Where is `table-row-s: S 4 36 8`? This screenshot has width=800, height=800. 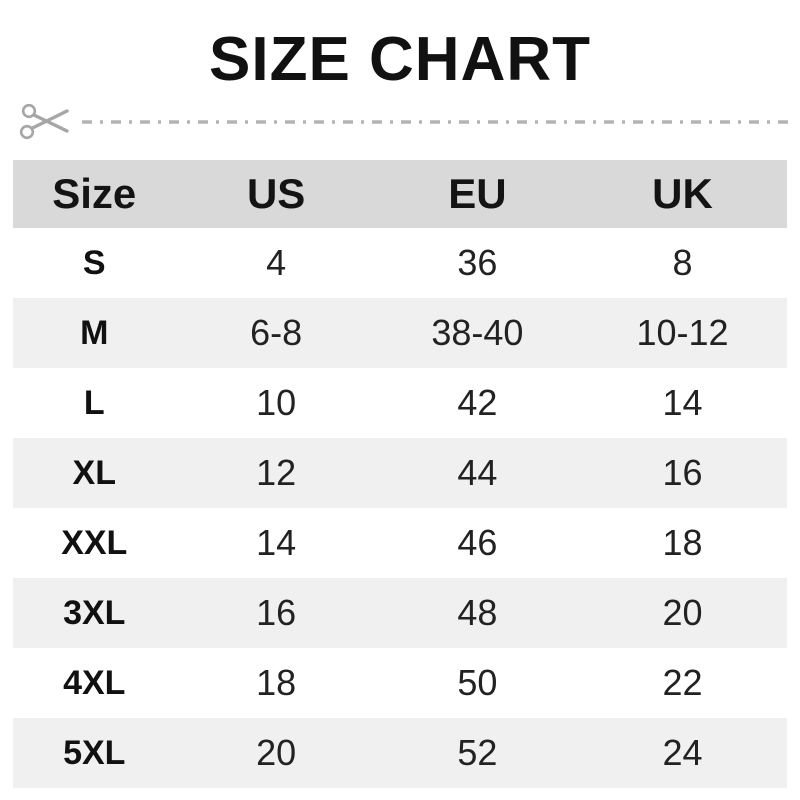 table-row-s: S 4 36 8 is located at coordinates (400, 263).